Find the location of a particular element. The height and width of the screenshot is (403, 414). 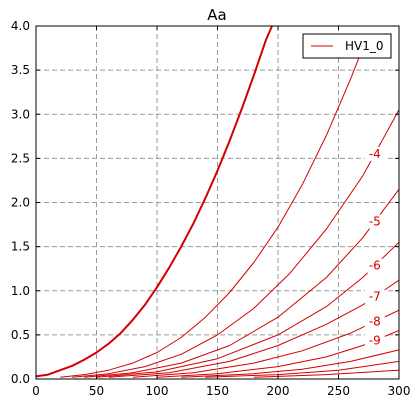

series-labels: -3-4-5-6-7-8-9 is located at coordinates (368, 194).